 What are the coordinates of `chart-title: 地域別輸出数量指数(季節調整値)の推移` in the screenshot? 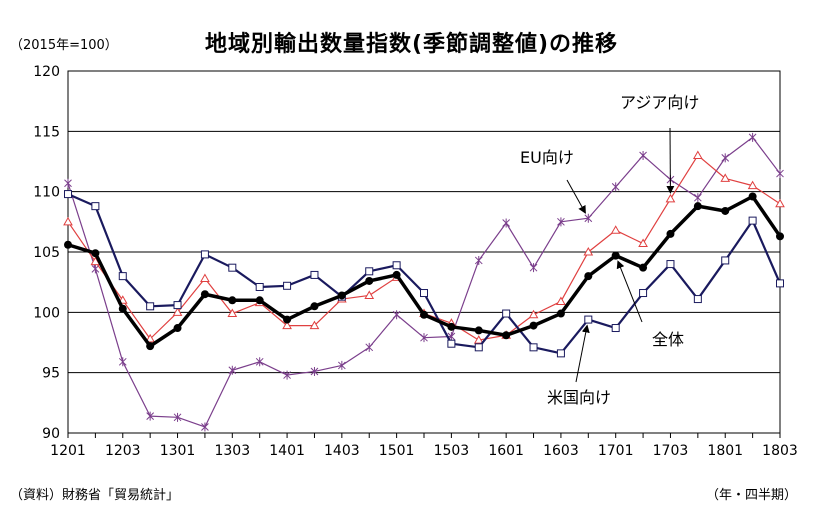 It's located at (411, 44).